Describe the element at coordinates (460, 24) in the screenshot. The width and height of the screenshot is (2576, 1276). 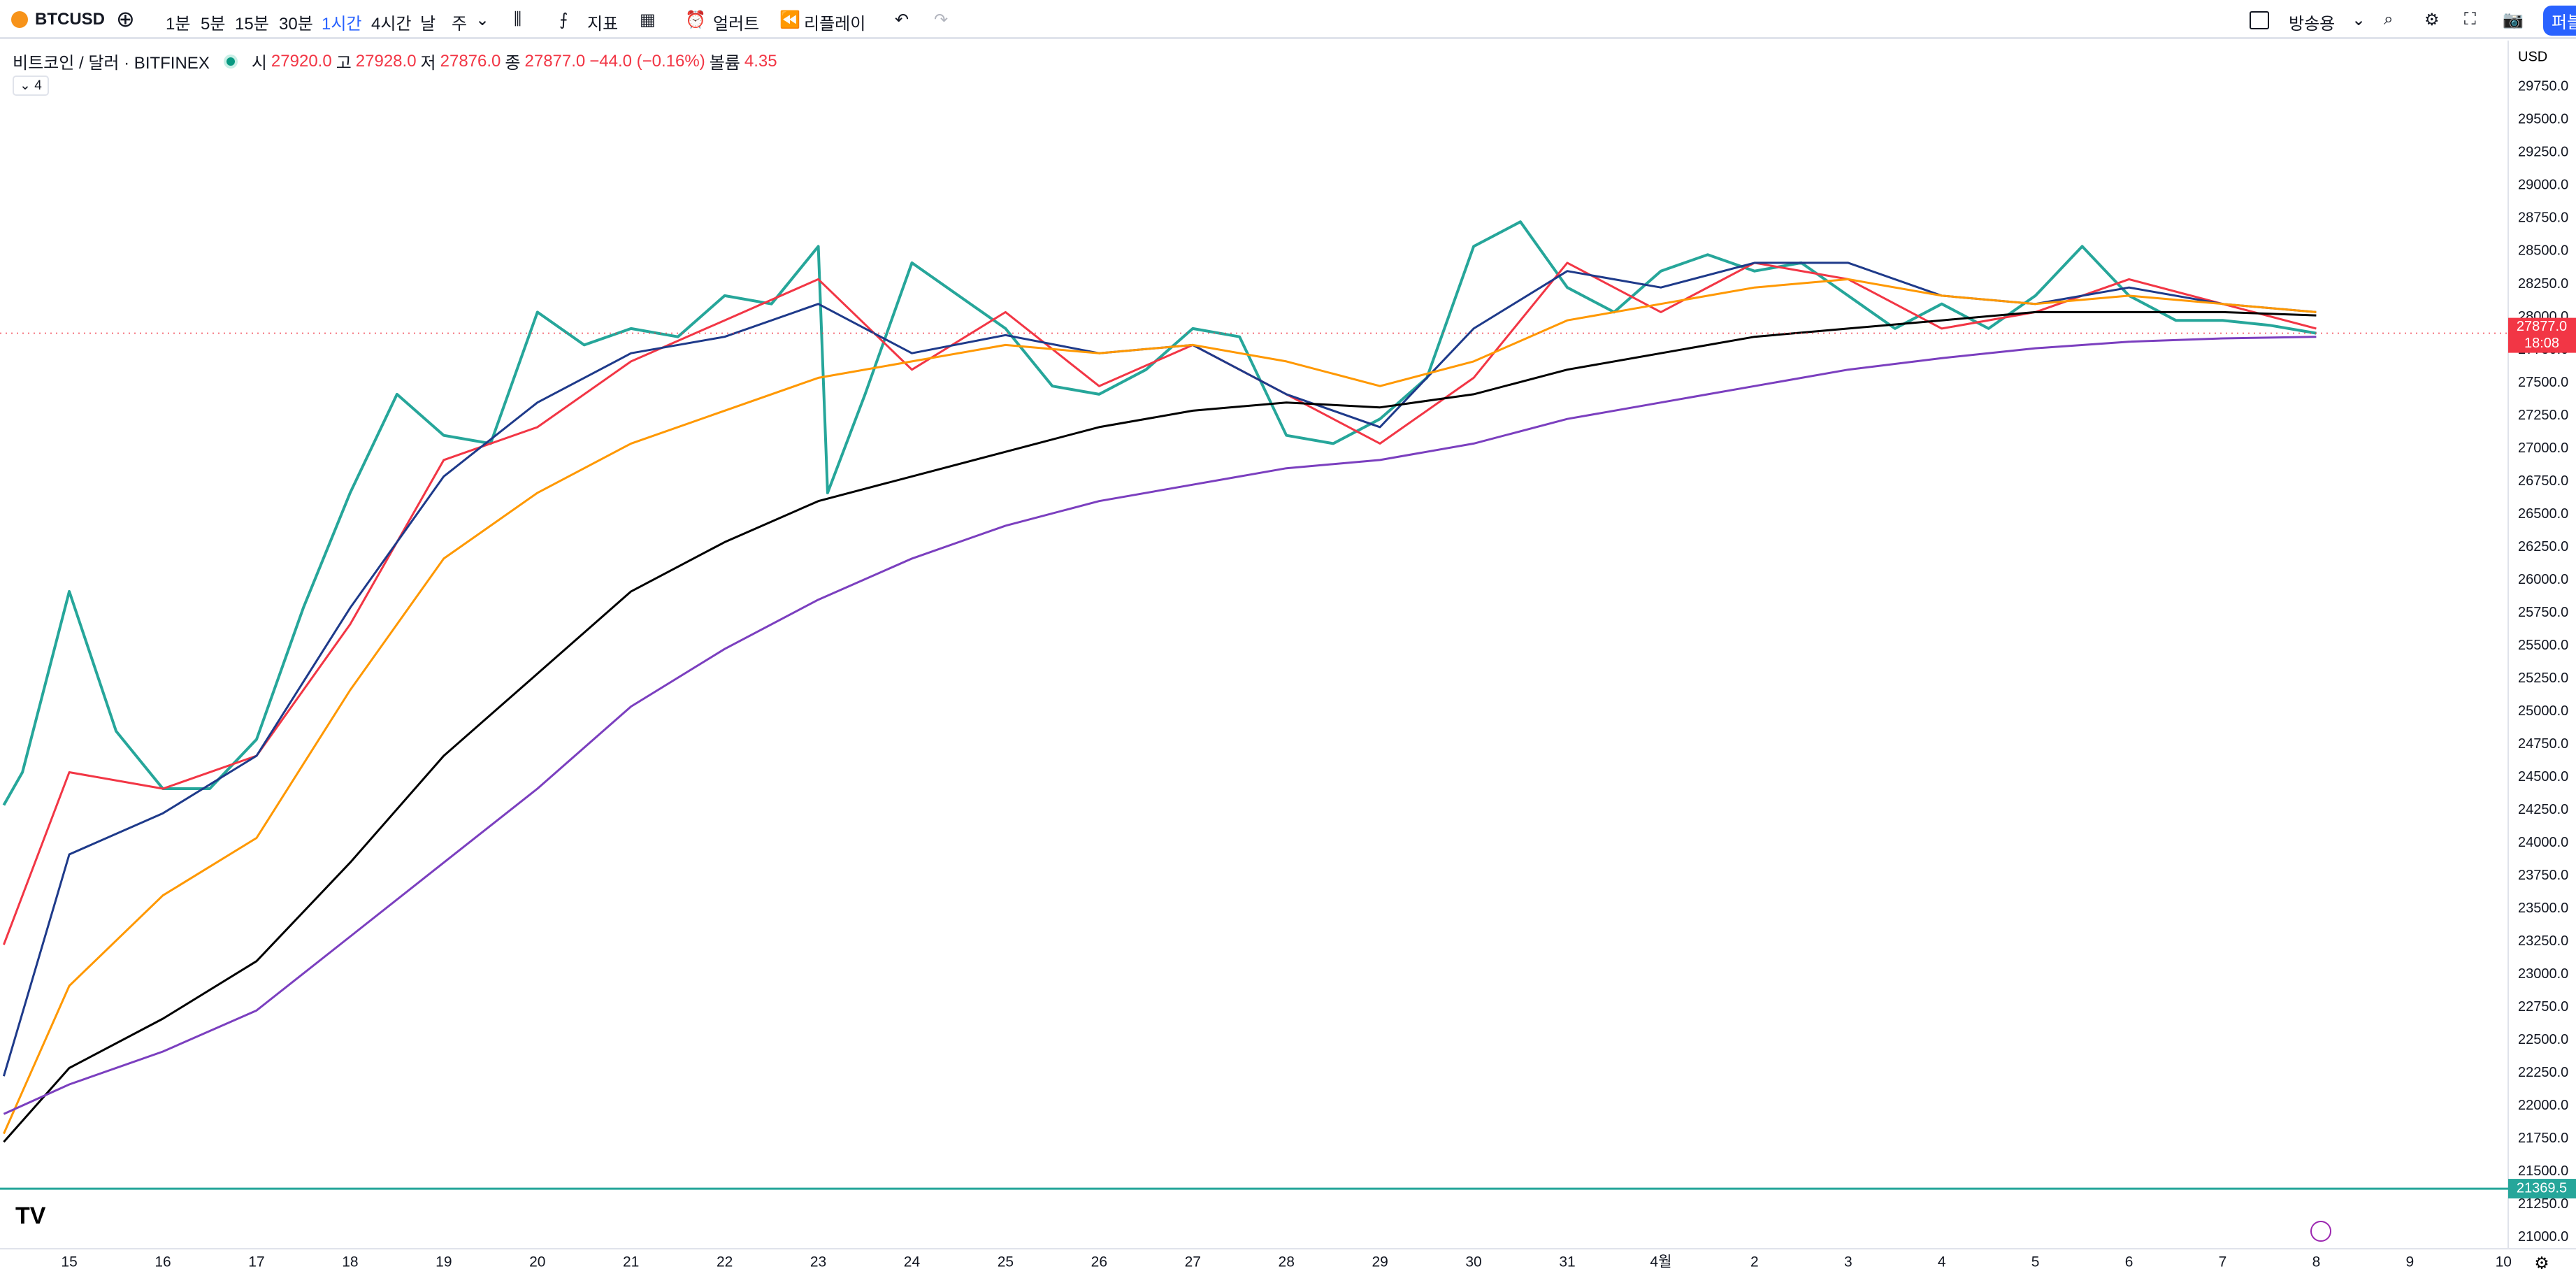
I see `interval: 주` at that location.